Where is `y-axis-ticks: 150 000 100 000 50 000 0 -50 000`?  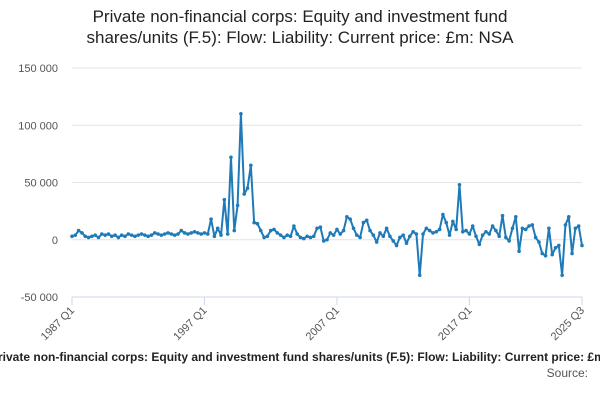 y-axis-ticks: 150 000 100 000 50 000 0 -50 000 is located at coordinates (38, 183).